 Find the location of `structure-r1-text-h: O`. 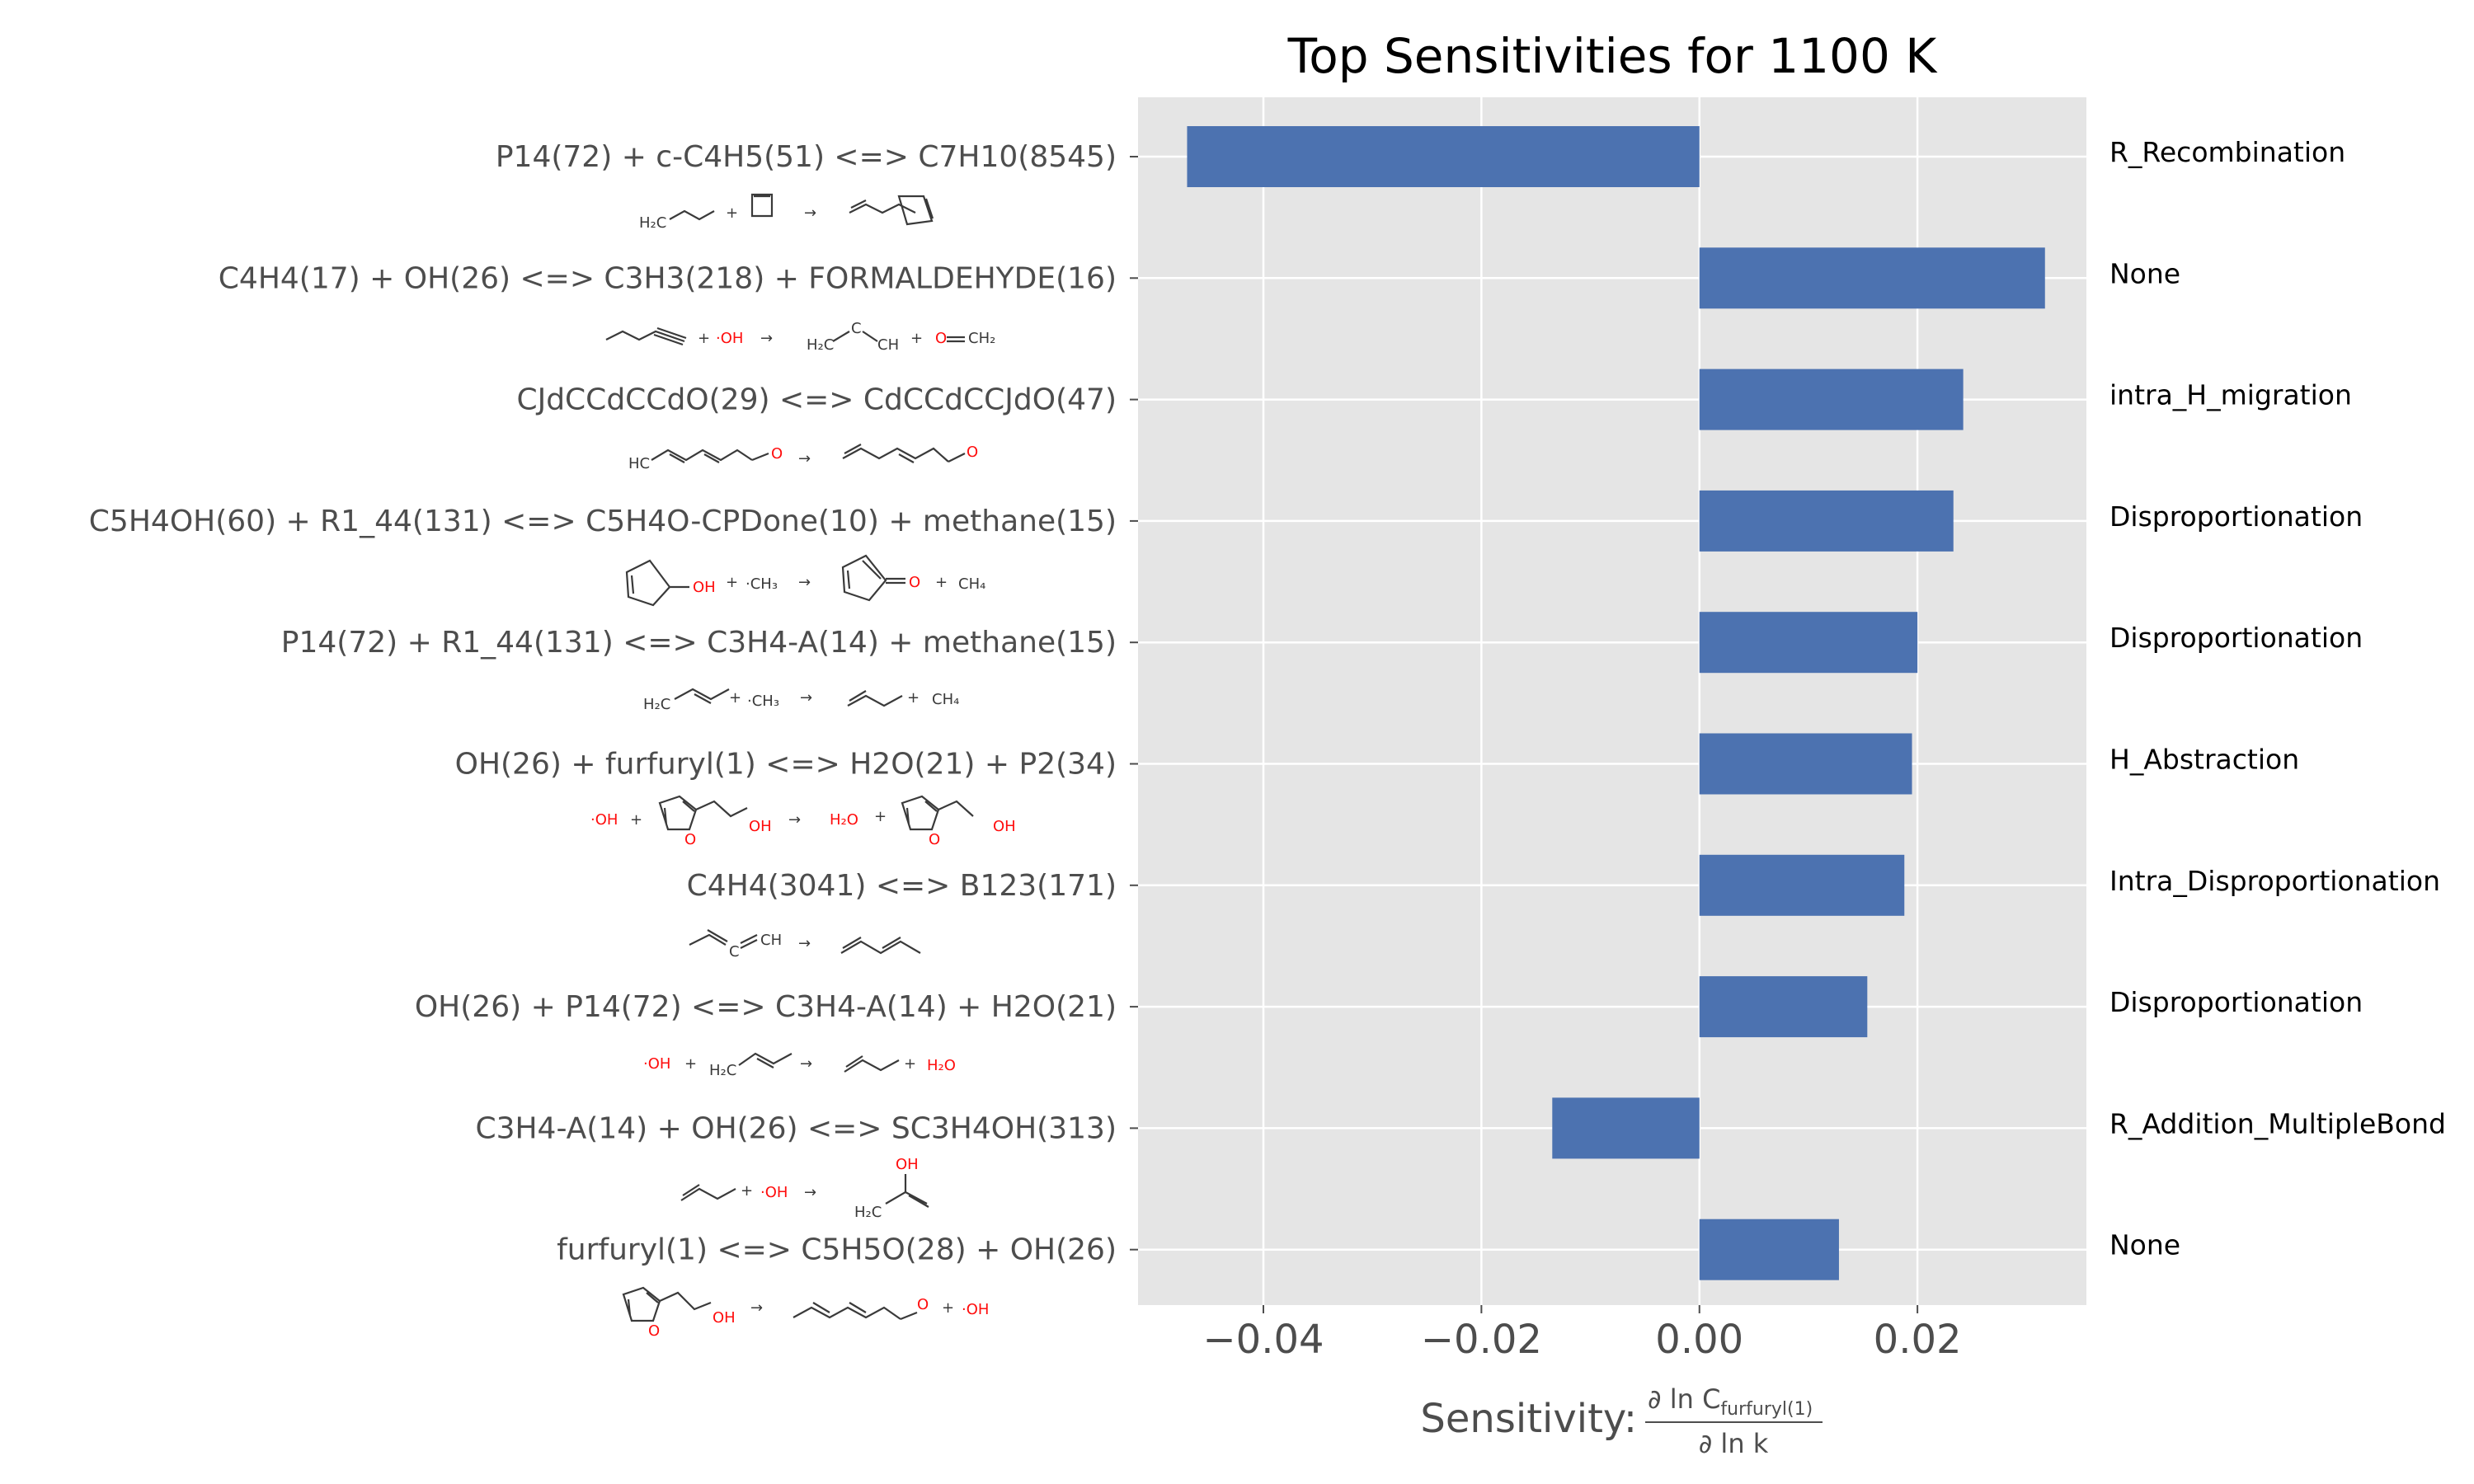

structure-r1-text-h: O is located at coordinates (941, 338).